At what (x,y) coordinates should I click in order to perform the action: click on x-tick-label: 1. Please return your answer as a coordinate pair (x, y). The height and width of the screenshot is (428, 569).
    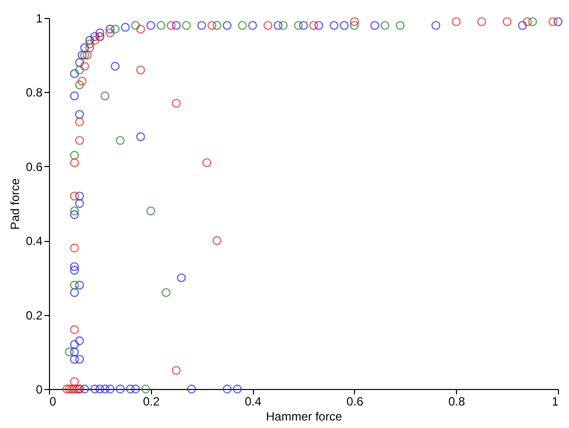
    Looking at the image, I should click on (555, 401).